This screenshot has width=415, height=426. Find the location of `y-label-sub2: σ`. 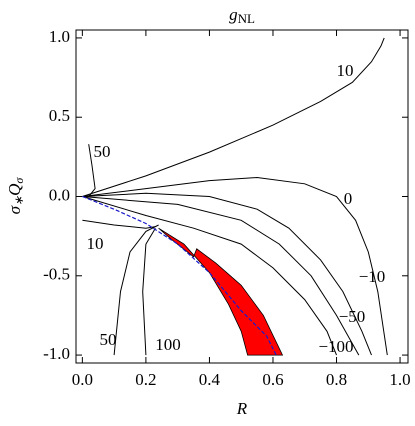

y-label-sub2: σ is located at coordinates (19, 180).